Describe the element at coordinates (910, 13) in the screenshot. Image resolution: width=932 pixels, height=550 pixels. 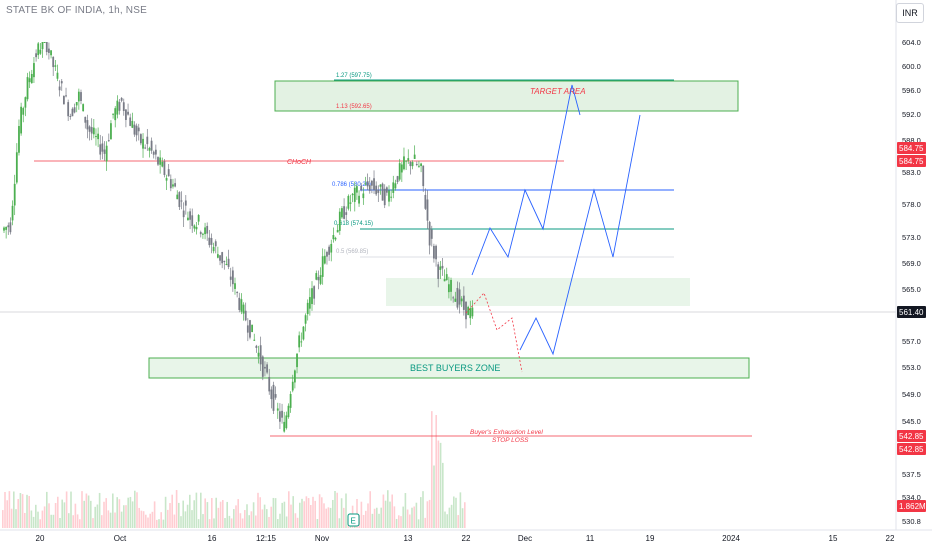
I see `currency-button: INR` at that location.